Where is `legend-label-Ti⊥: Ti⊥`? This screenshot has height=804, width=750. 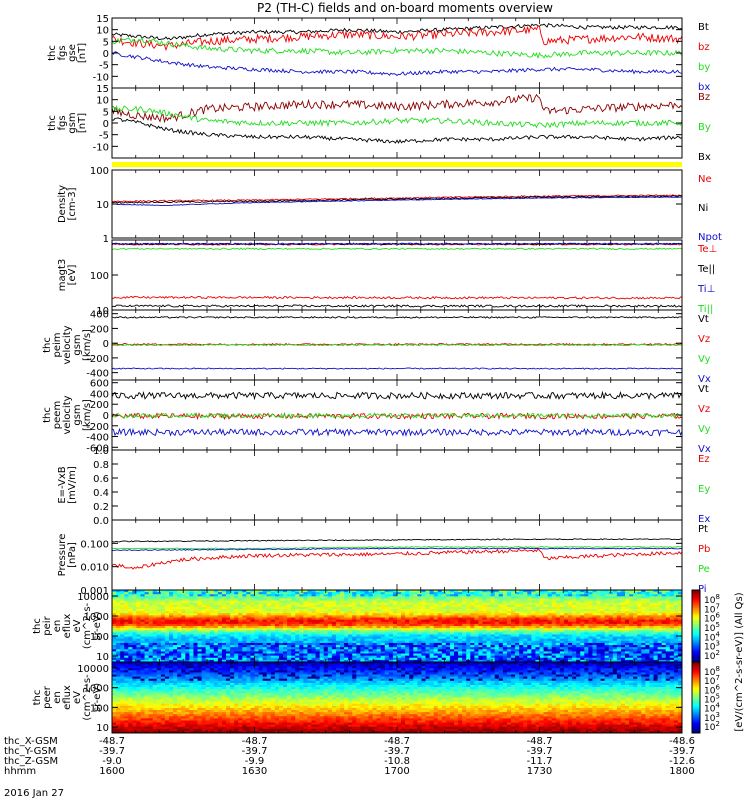
legend-label-Ti⊥: Ti⊥ is located at coordinates (706, 289).